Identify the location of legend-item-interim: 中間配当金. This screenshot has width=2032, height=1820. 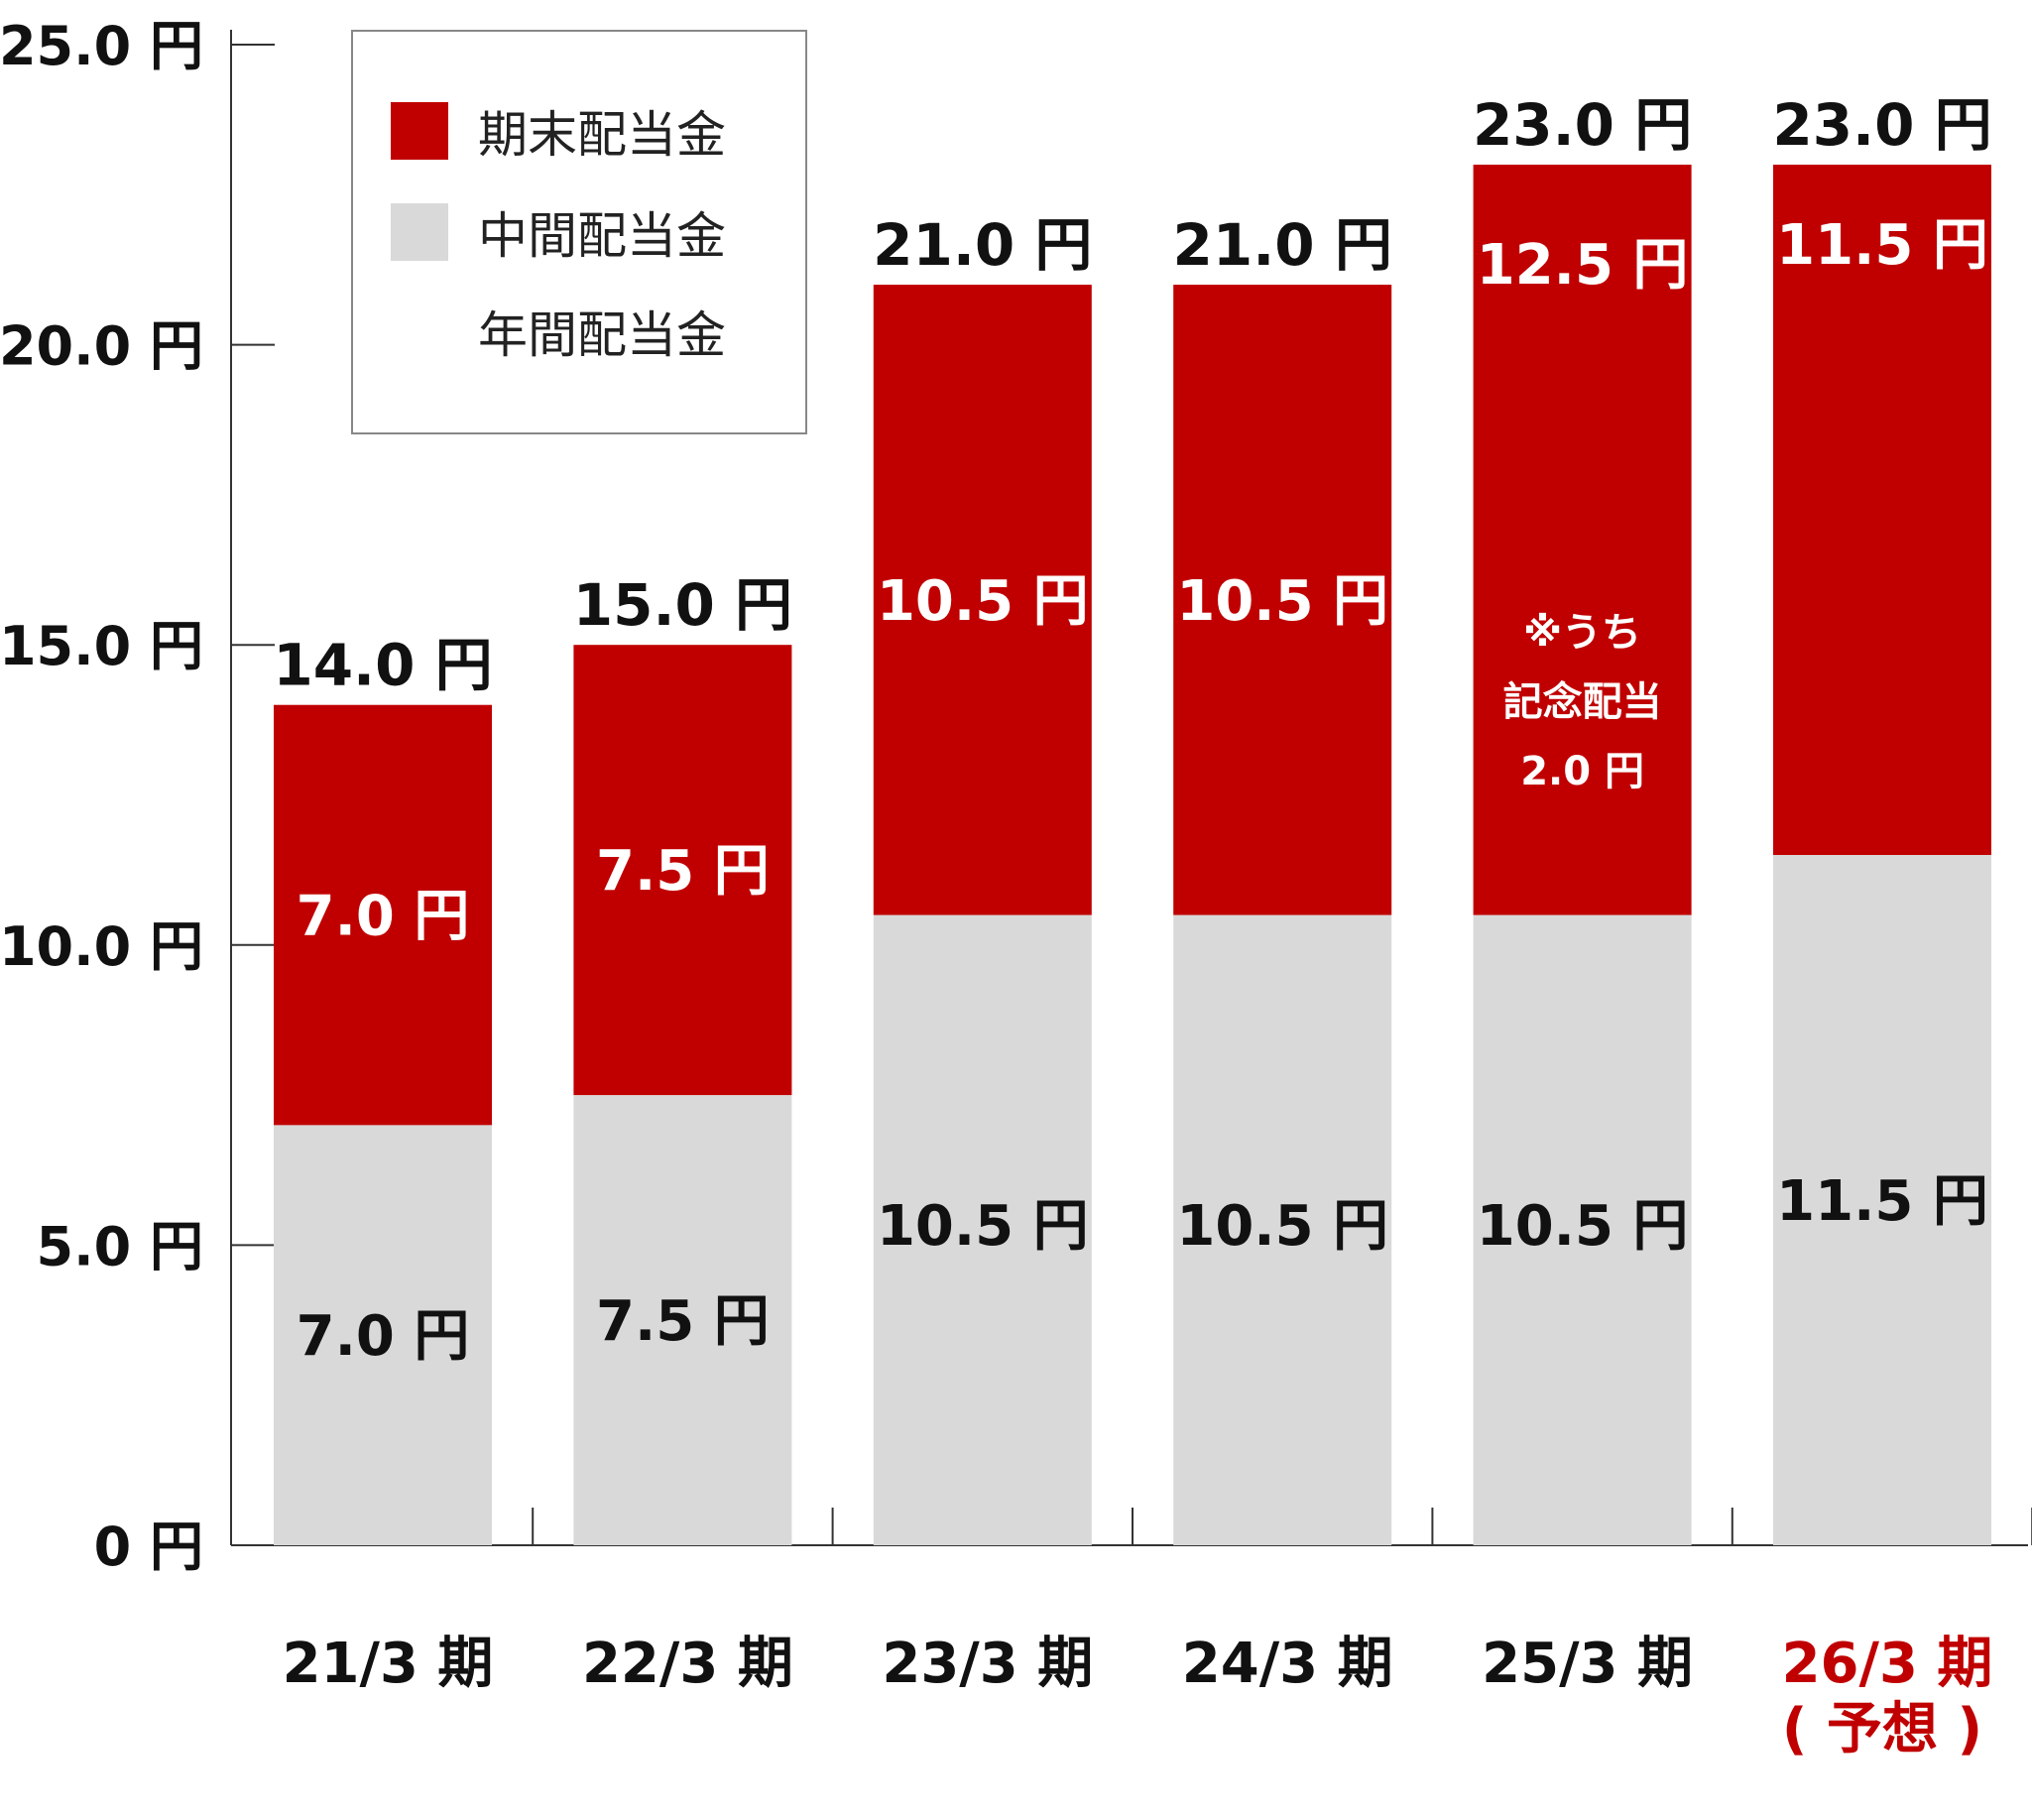
(559, 233).